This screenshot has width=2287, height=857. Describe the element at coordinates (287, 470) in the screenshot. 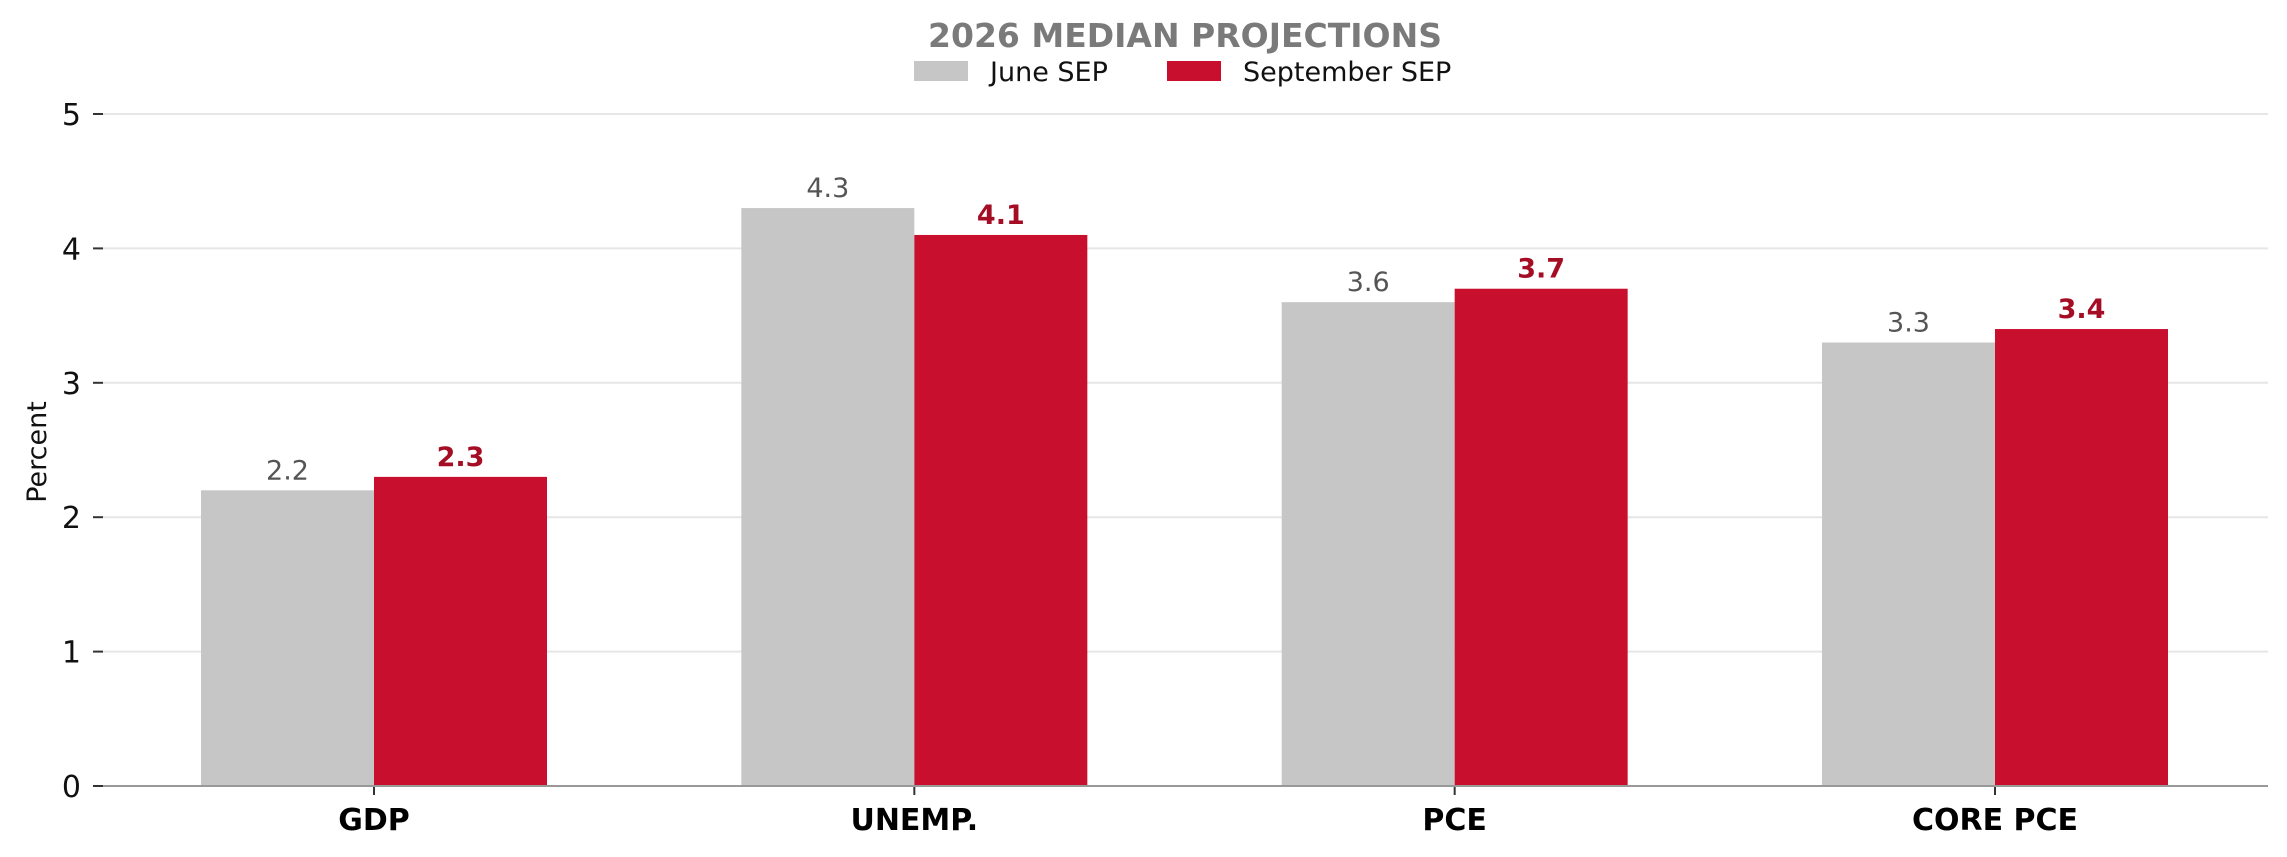

I see `value-label-june: 2.2` at that location.